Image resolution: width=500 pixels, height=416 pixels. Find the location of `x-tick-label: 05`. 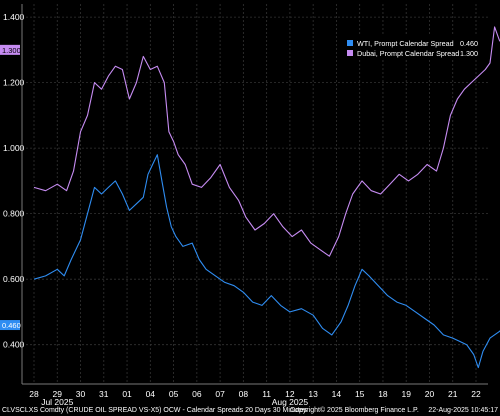

x-tick-label: 05 is located at coordinates (174, 394).